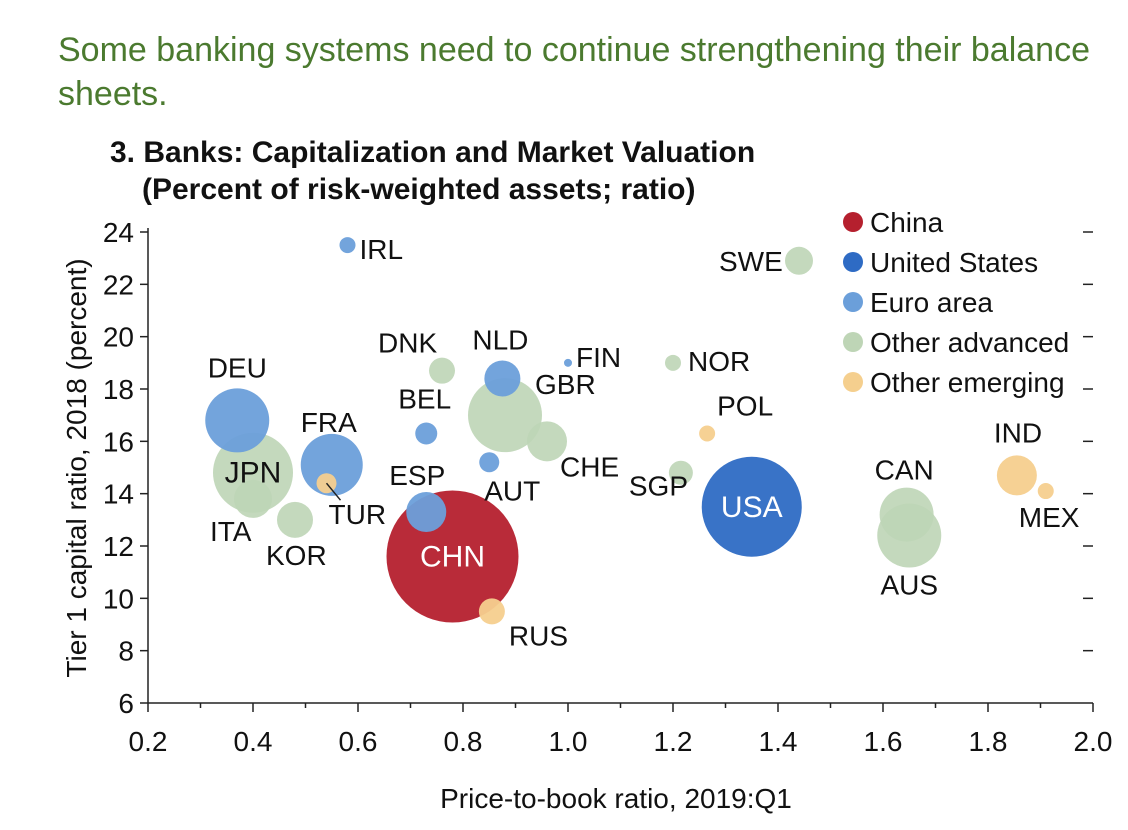  I want to click on y-tick-label: 6, so click(126, 703).